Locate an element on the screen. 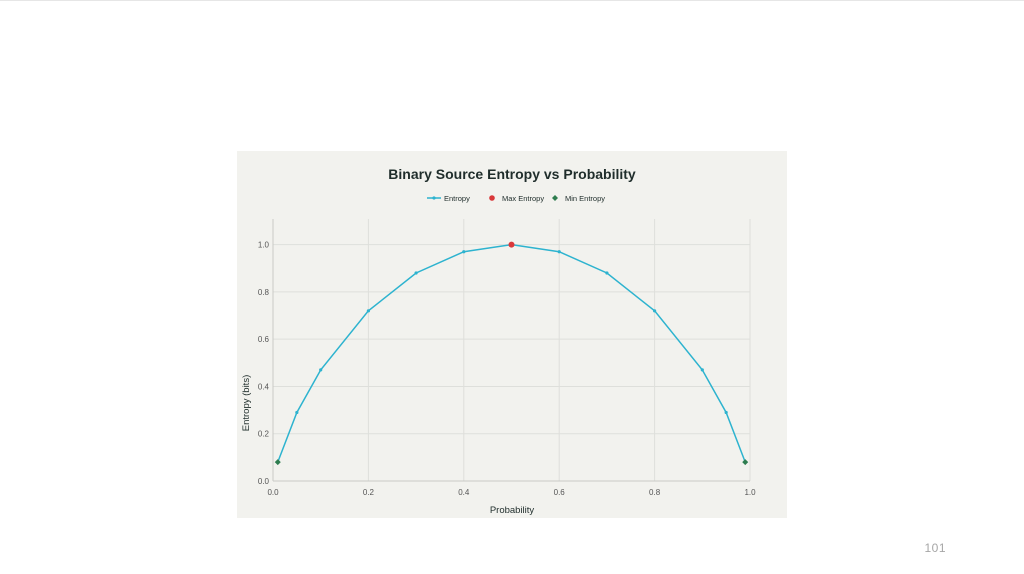 The image size is (1024, 574). x-tick-label: 0.8 is located at coordinates (655, 492).